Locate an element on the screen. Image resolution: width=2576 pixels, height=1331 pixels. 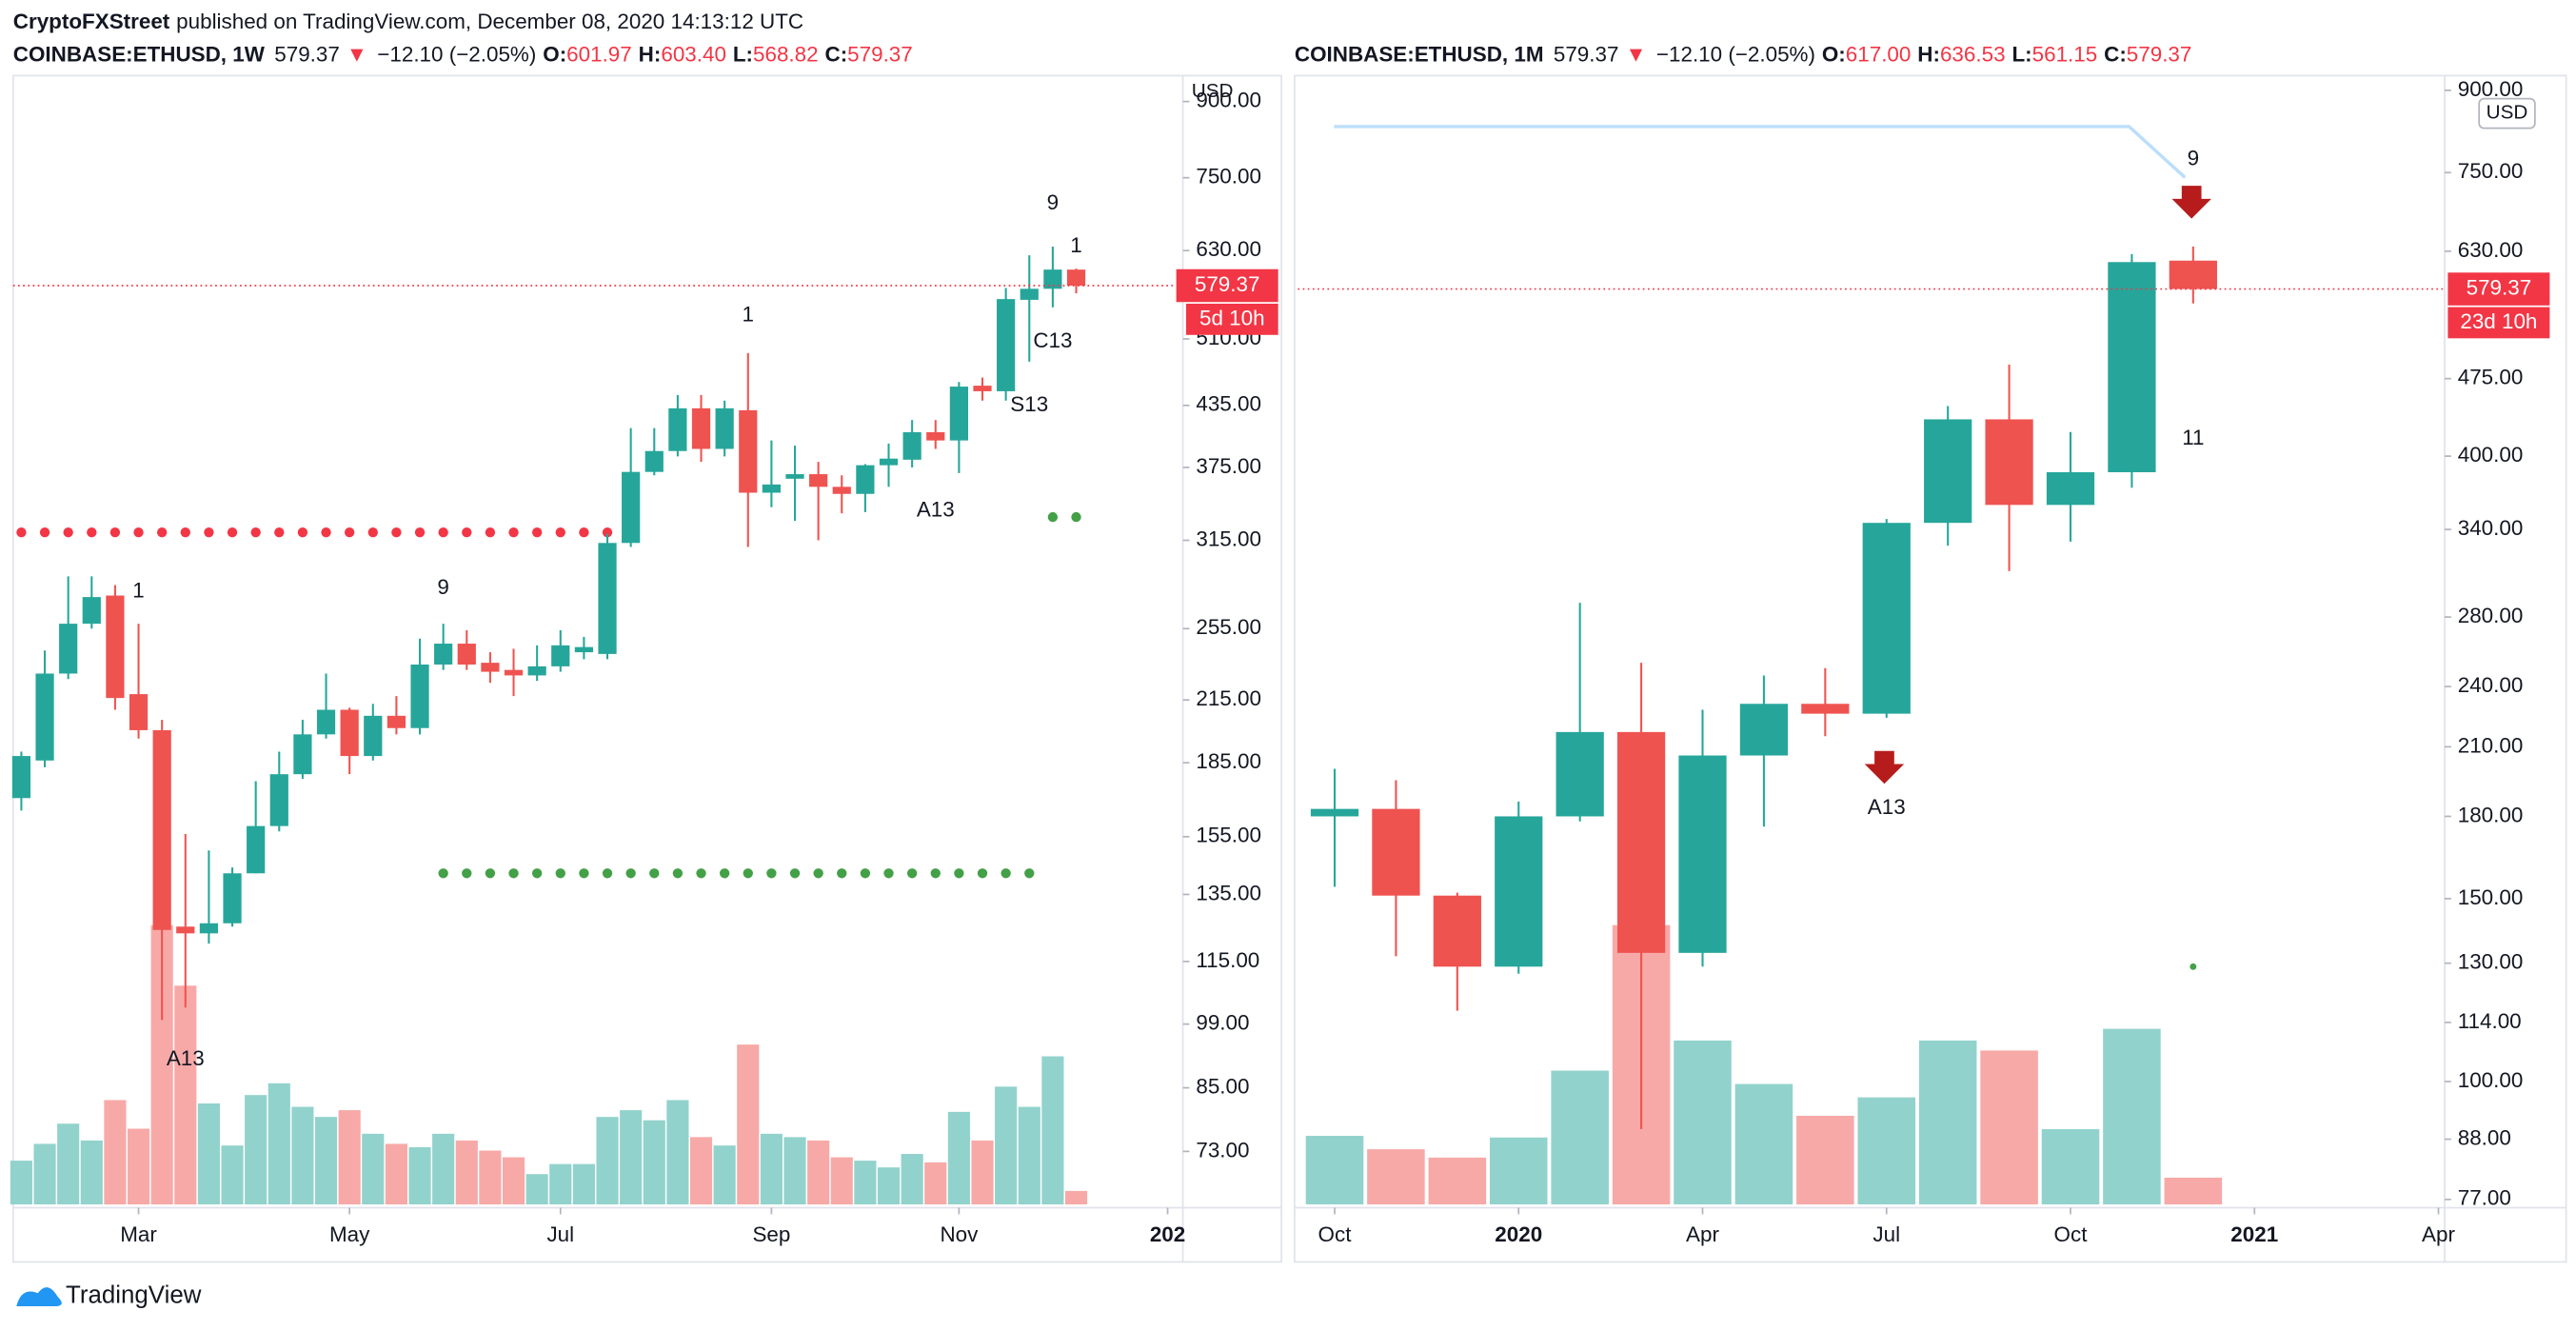
countdown-tag is located at coordinates (2498, 323).